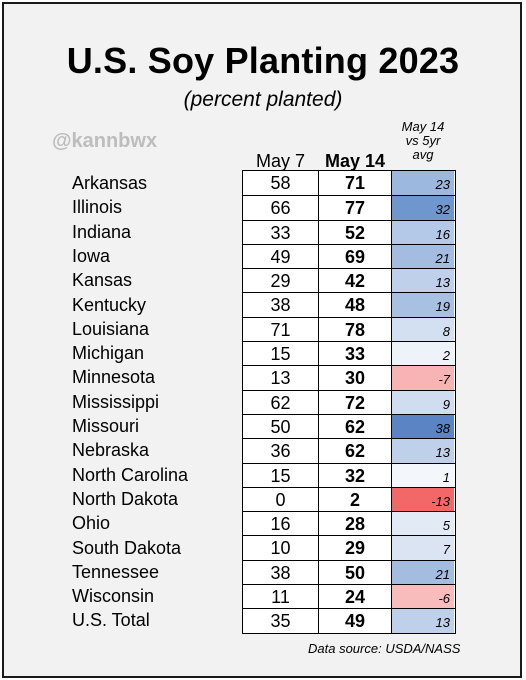 Image resolution: width=526 pixels, height=680 pixels. I want to click on column-header-diff-line3: avg, so click(423, 154).